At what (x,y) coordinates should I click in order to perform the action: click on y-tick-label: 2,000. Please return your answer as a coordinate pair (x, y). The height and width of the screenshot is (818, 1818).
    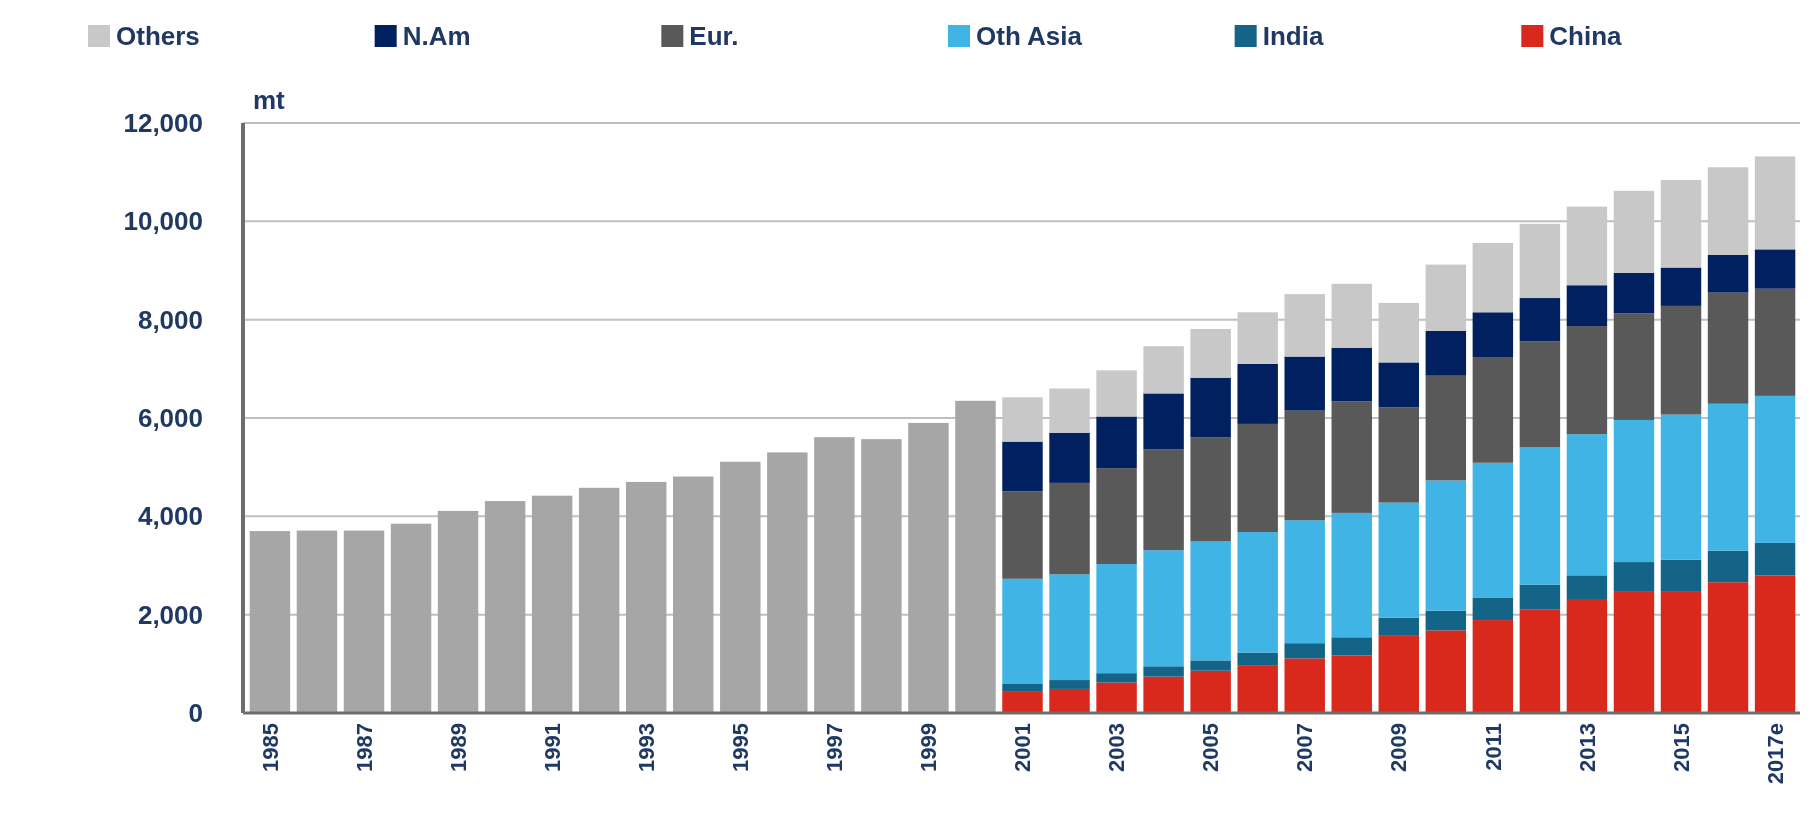
    Looking at the image, I should click on (170, 614).